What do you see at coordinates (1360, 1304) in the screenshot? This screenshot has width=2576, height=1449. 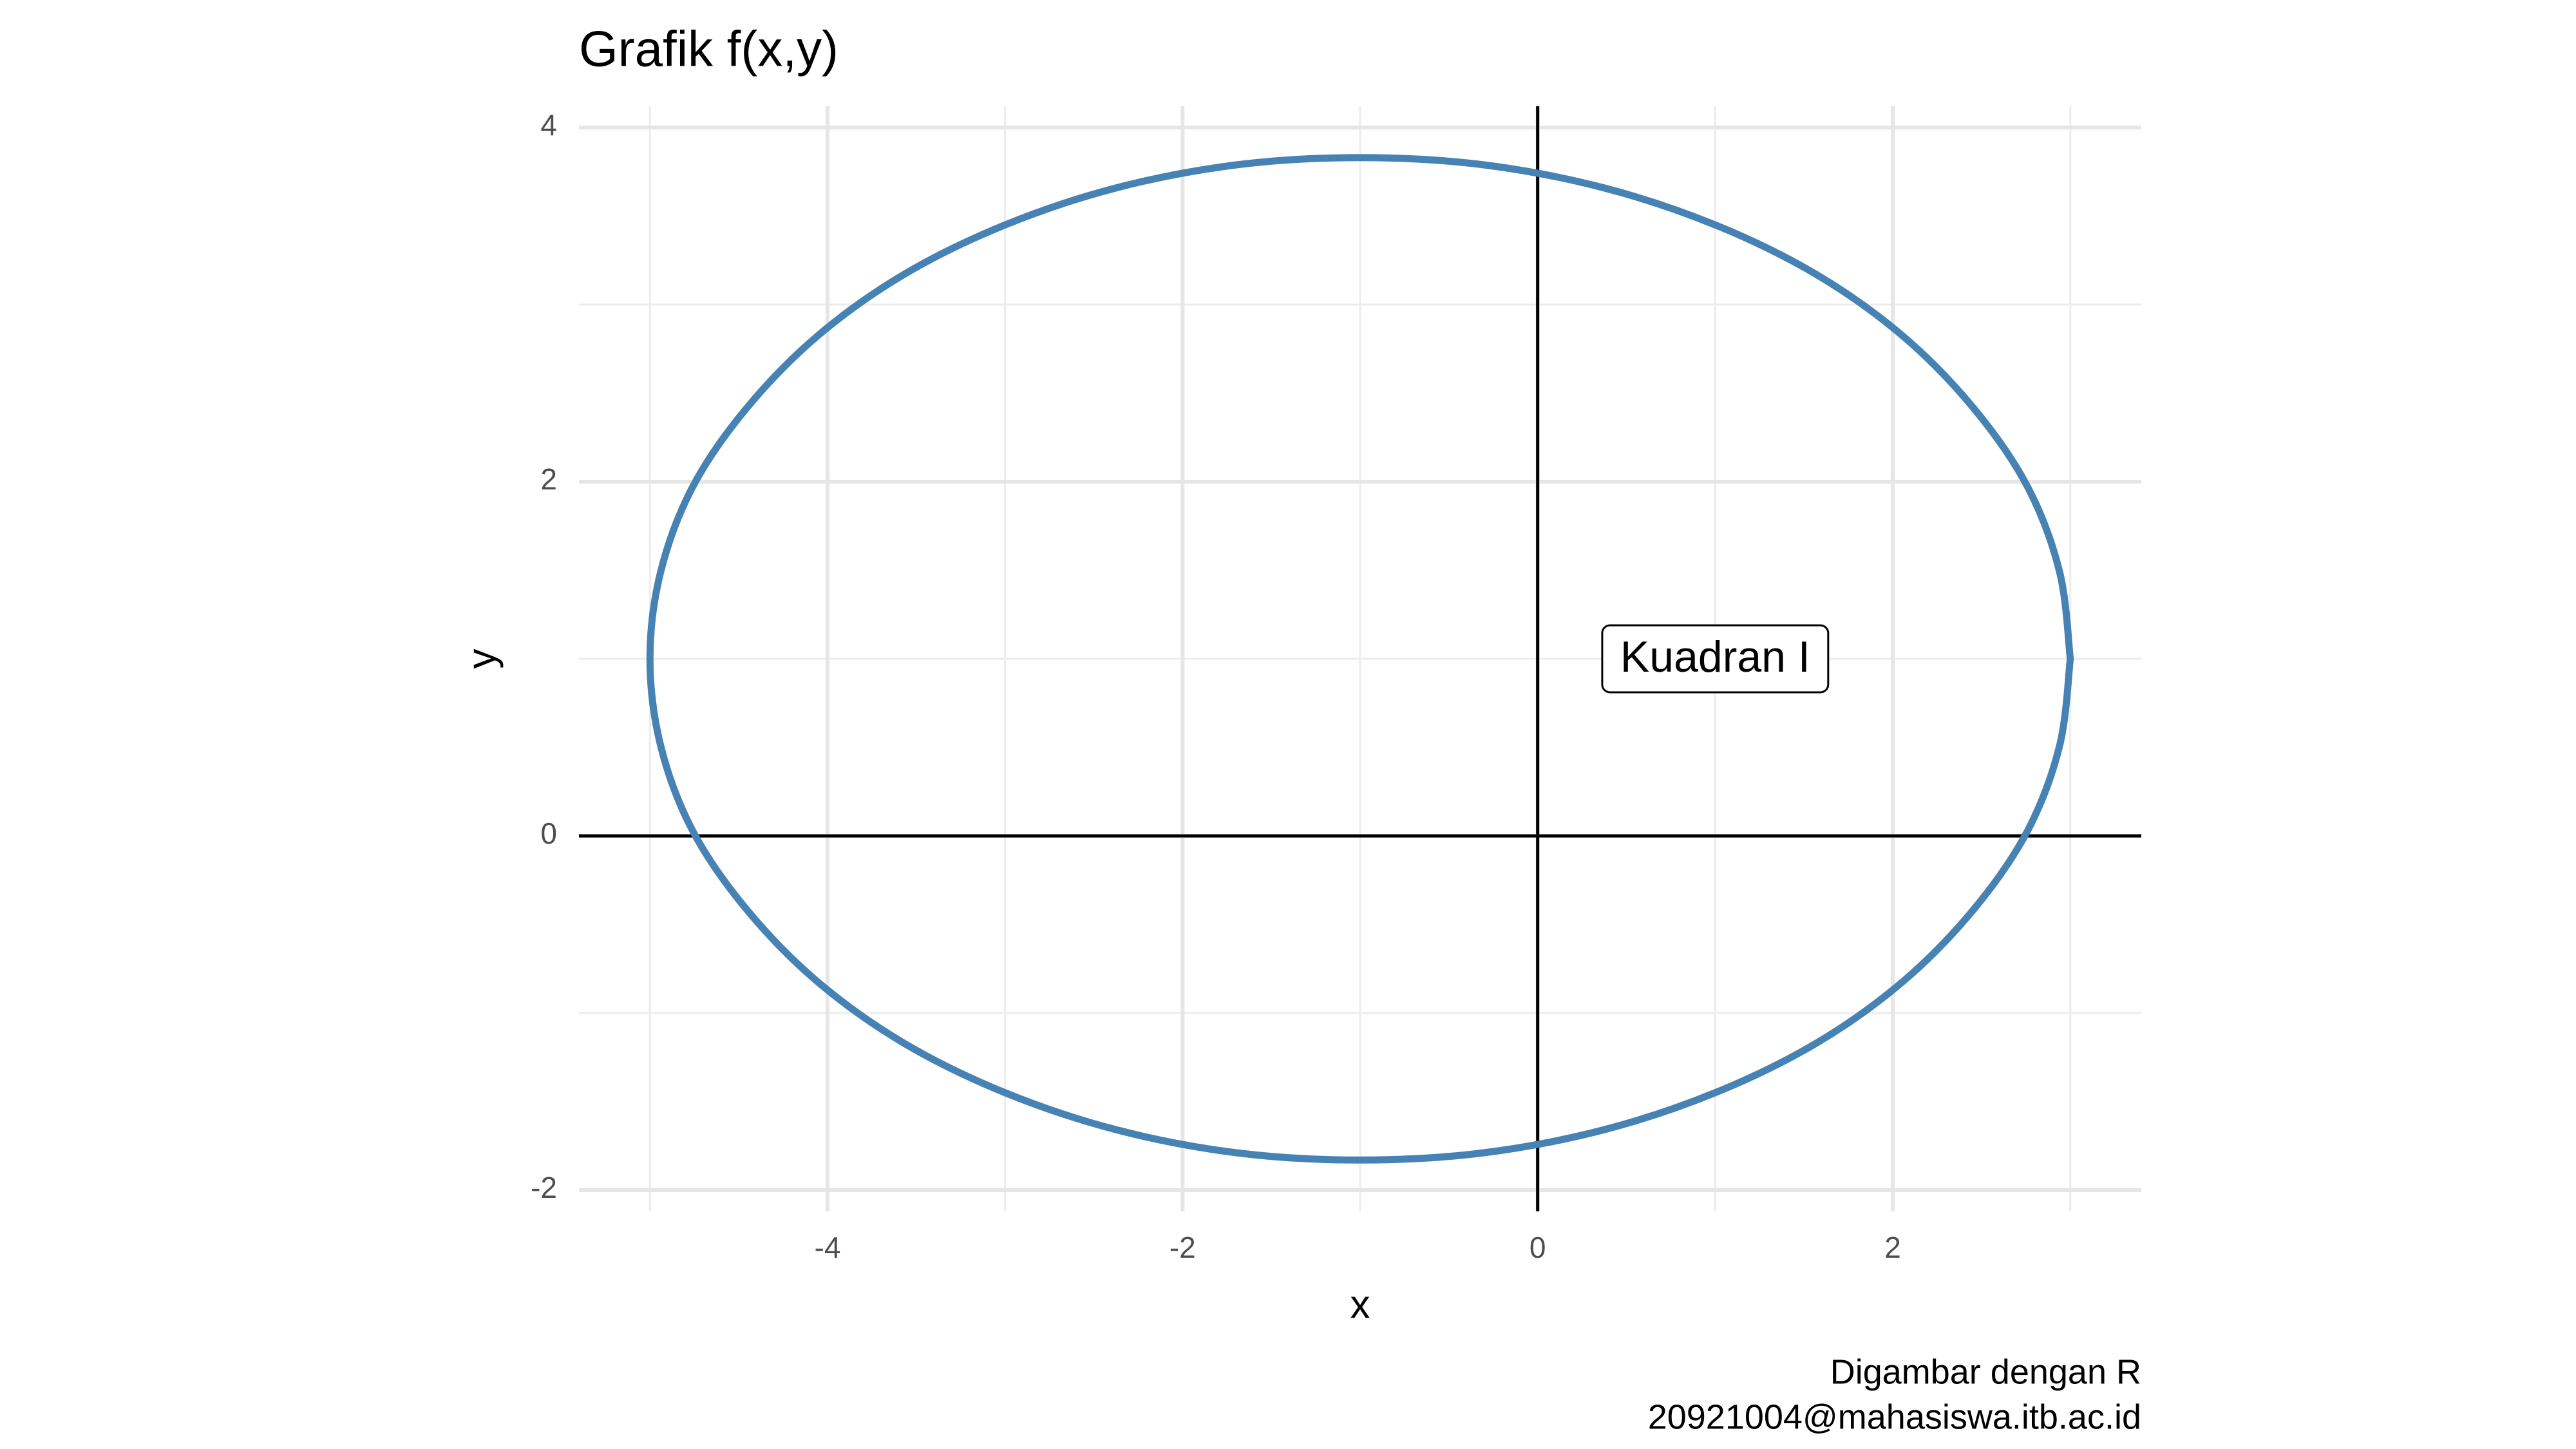 I see `x-axis-title: x` at bounding box center [1360, 1304].